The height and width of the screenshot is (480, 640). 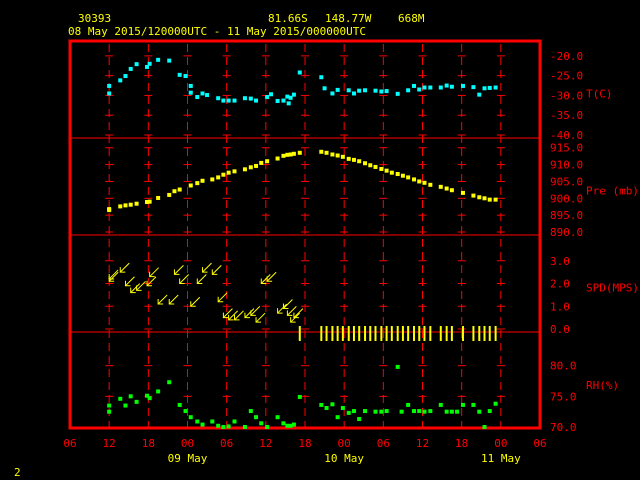 What do you see at coordinates (148, 443) in the screenshot?
I see `x-tick-label: 18` at bounding box center [148, 443].